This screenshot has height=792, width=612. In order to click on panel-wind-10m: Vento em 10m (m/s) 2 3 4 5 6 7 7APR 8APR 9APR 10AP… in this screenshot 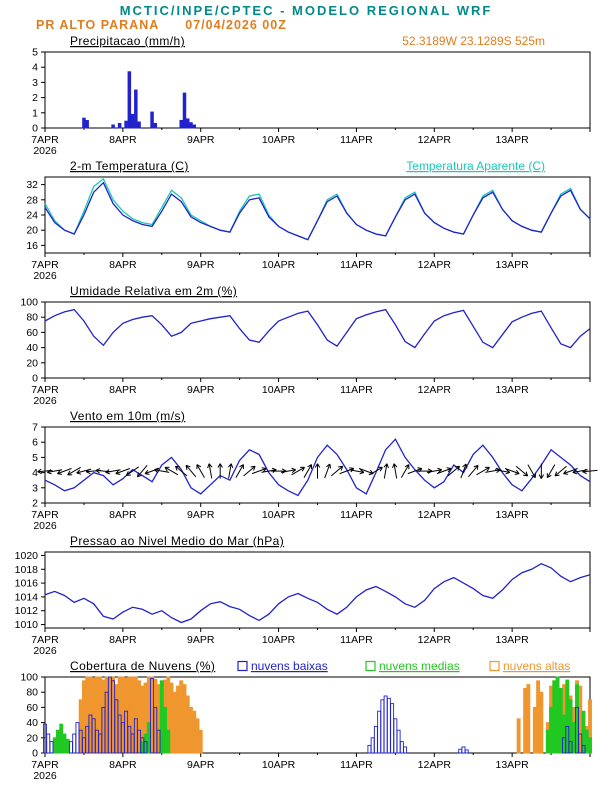, I will do `click(314, 470)`.